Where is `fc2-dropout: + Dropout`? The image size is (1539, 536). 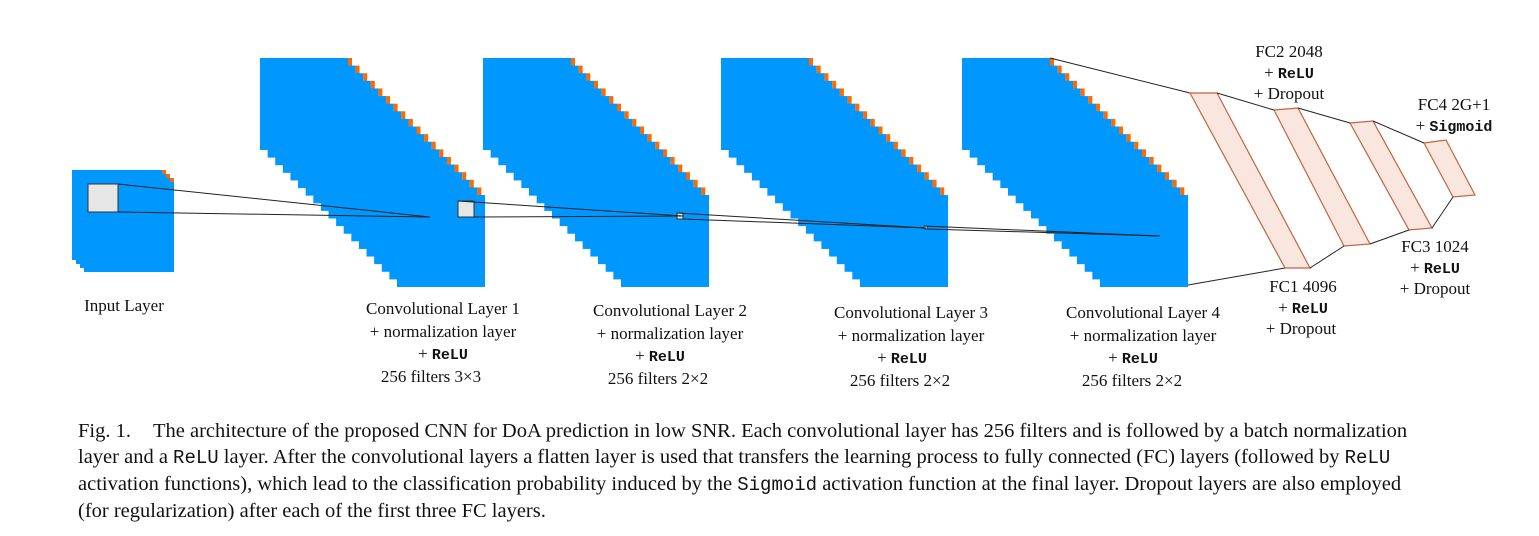 fc2-dropout: + Dropout is located at coordinates (1289, 93).